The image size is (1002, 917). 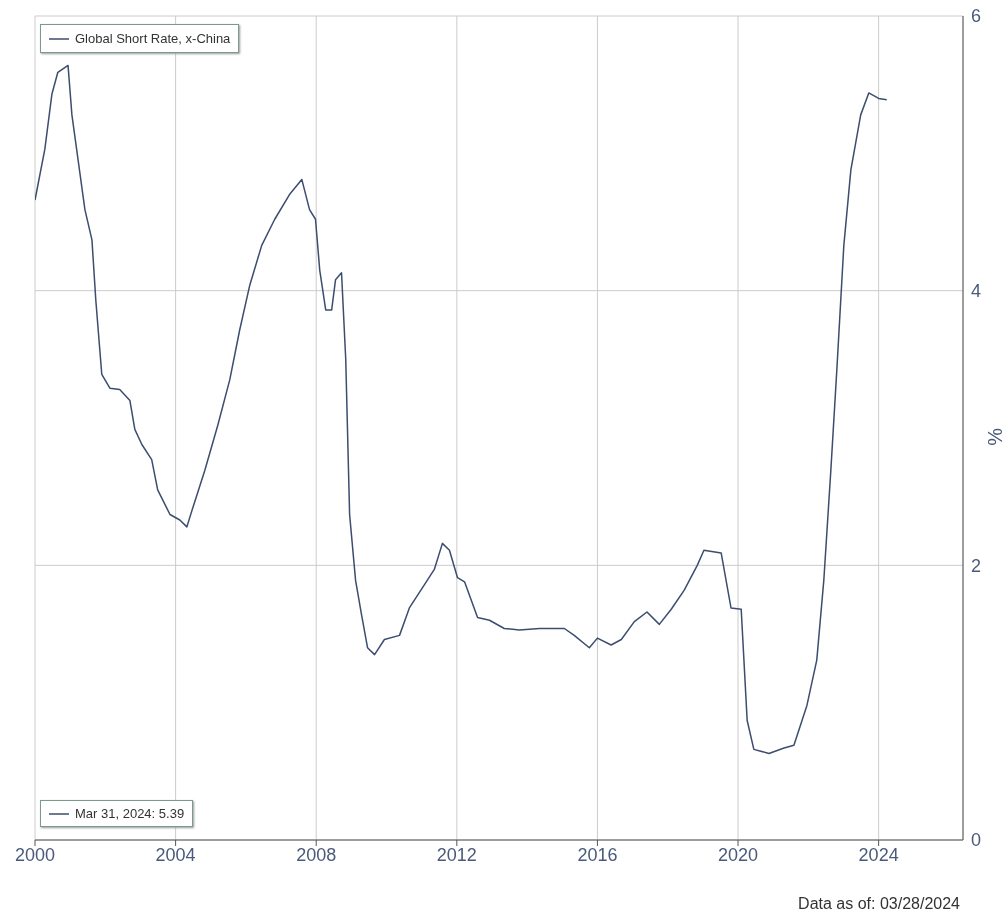 I want to click on text: Data as of: 03/28/2024, so click(x=879, y=904).